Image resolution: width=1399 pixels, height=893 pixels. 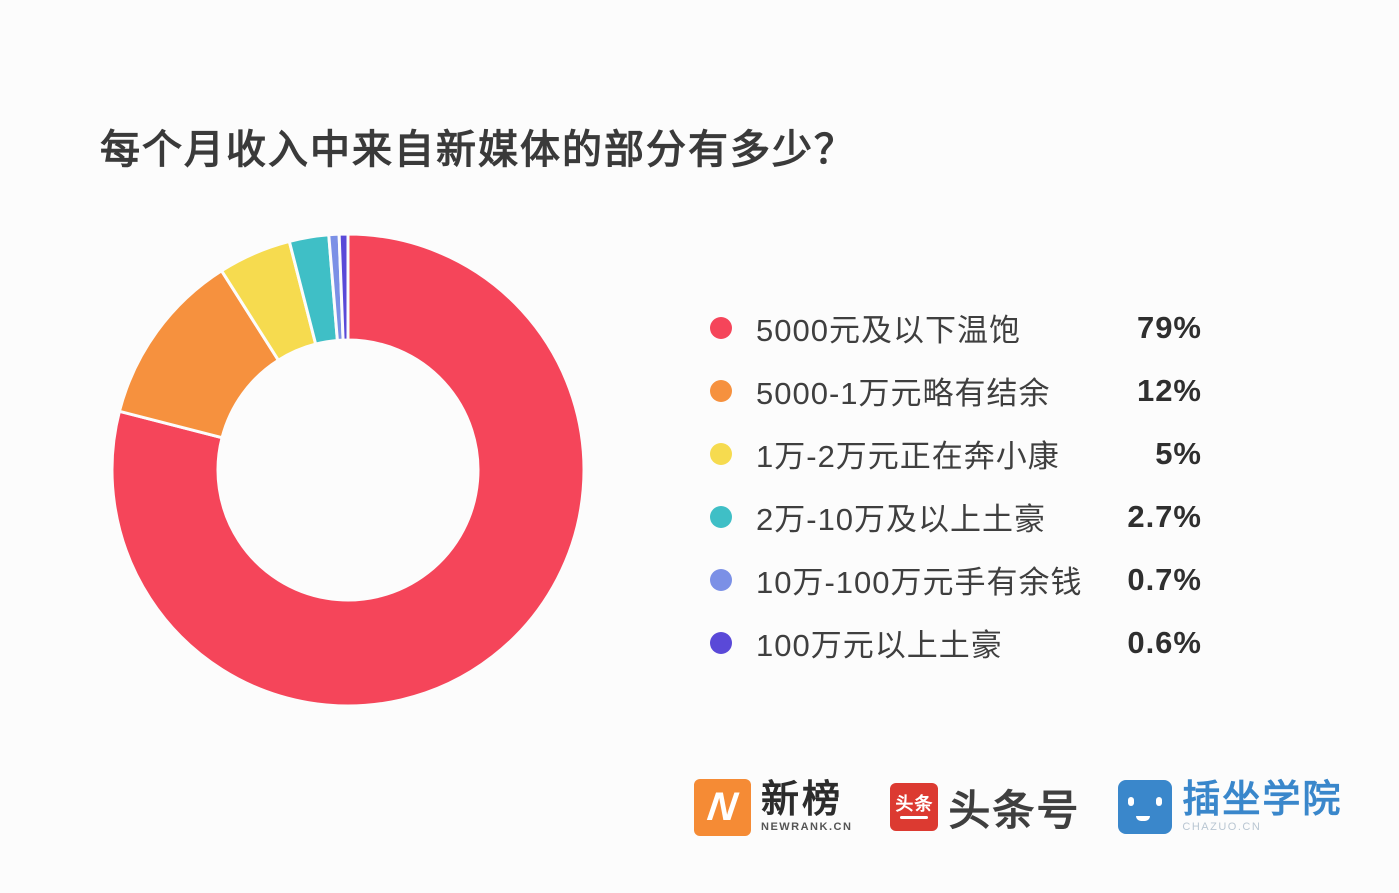 I want to click on legend-item: 10万-100万元手有余钱 0.7%, so click(x=956, y=579).